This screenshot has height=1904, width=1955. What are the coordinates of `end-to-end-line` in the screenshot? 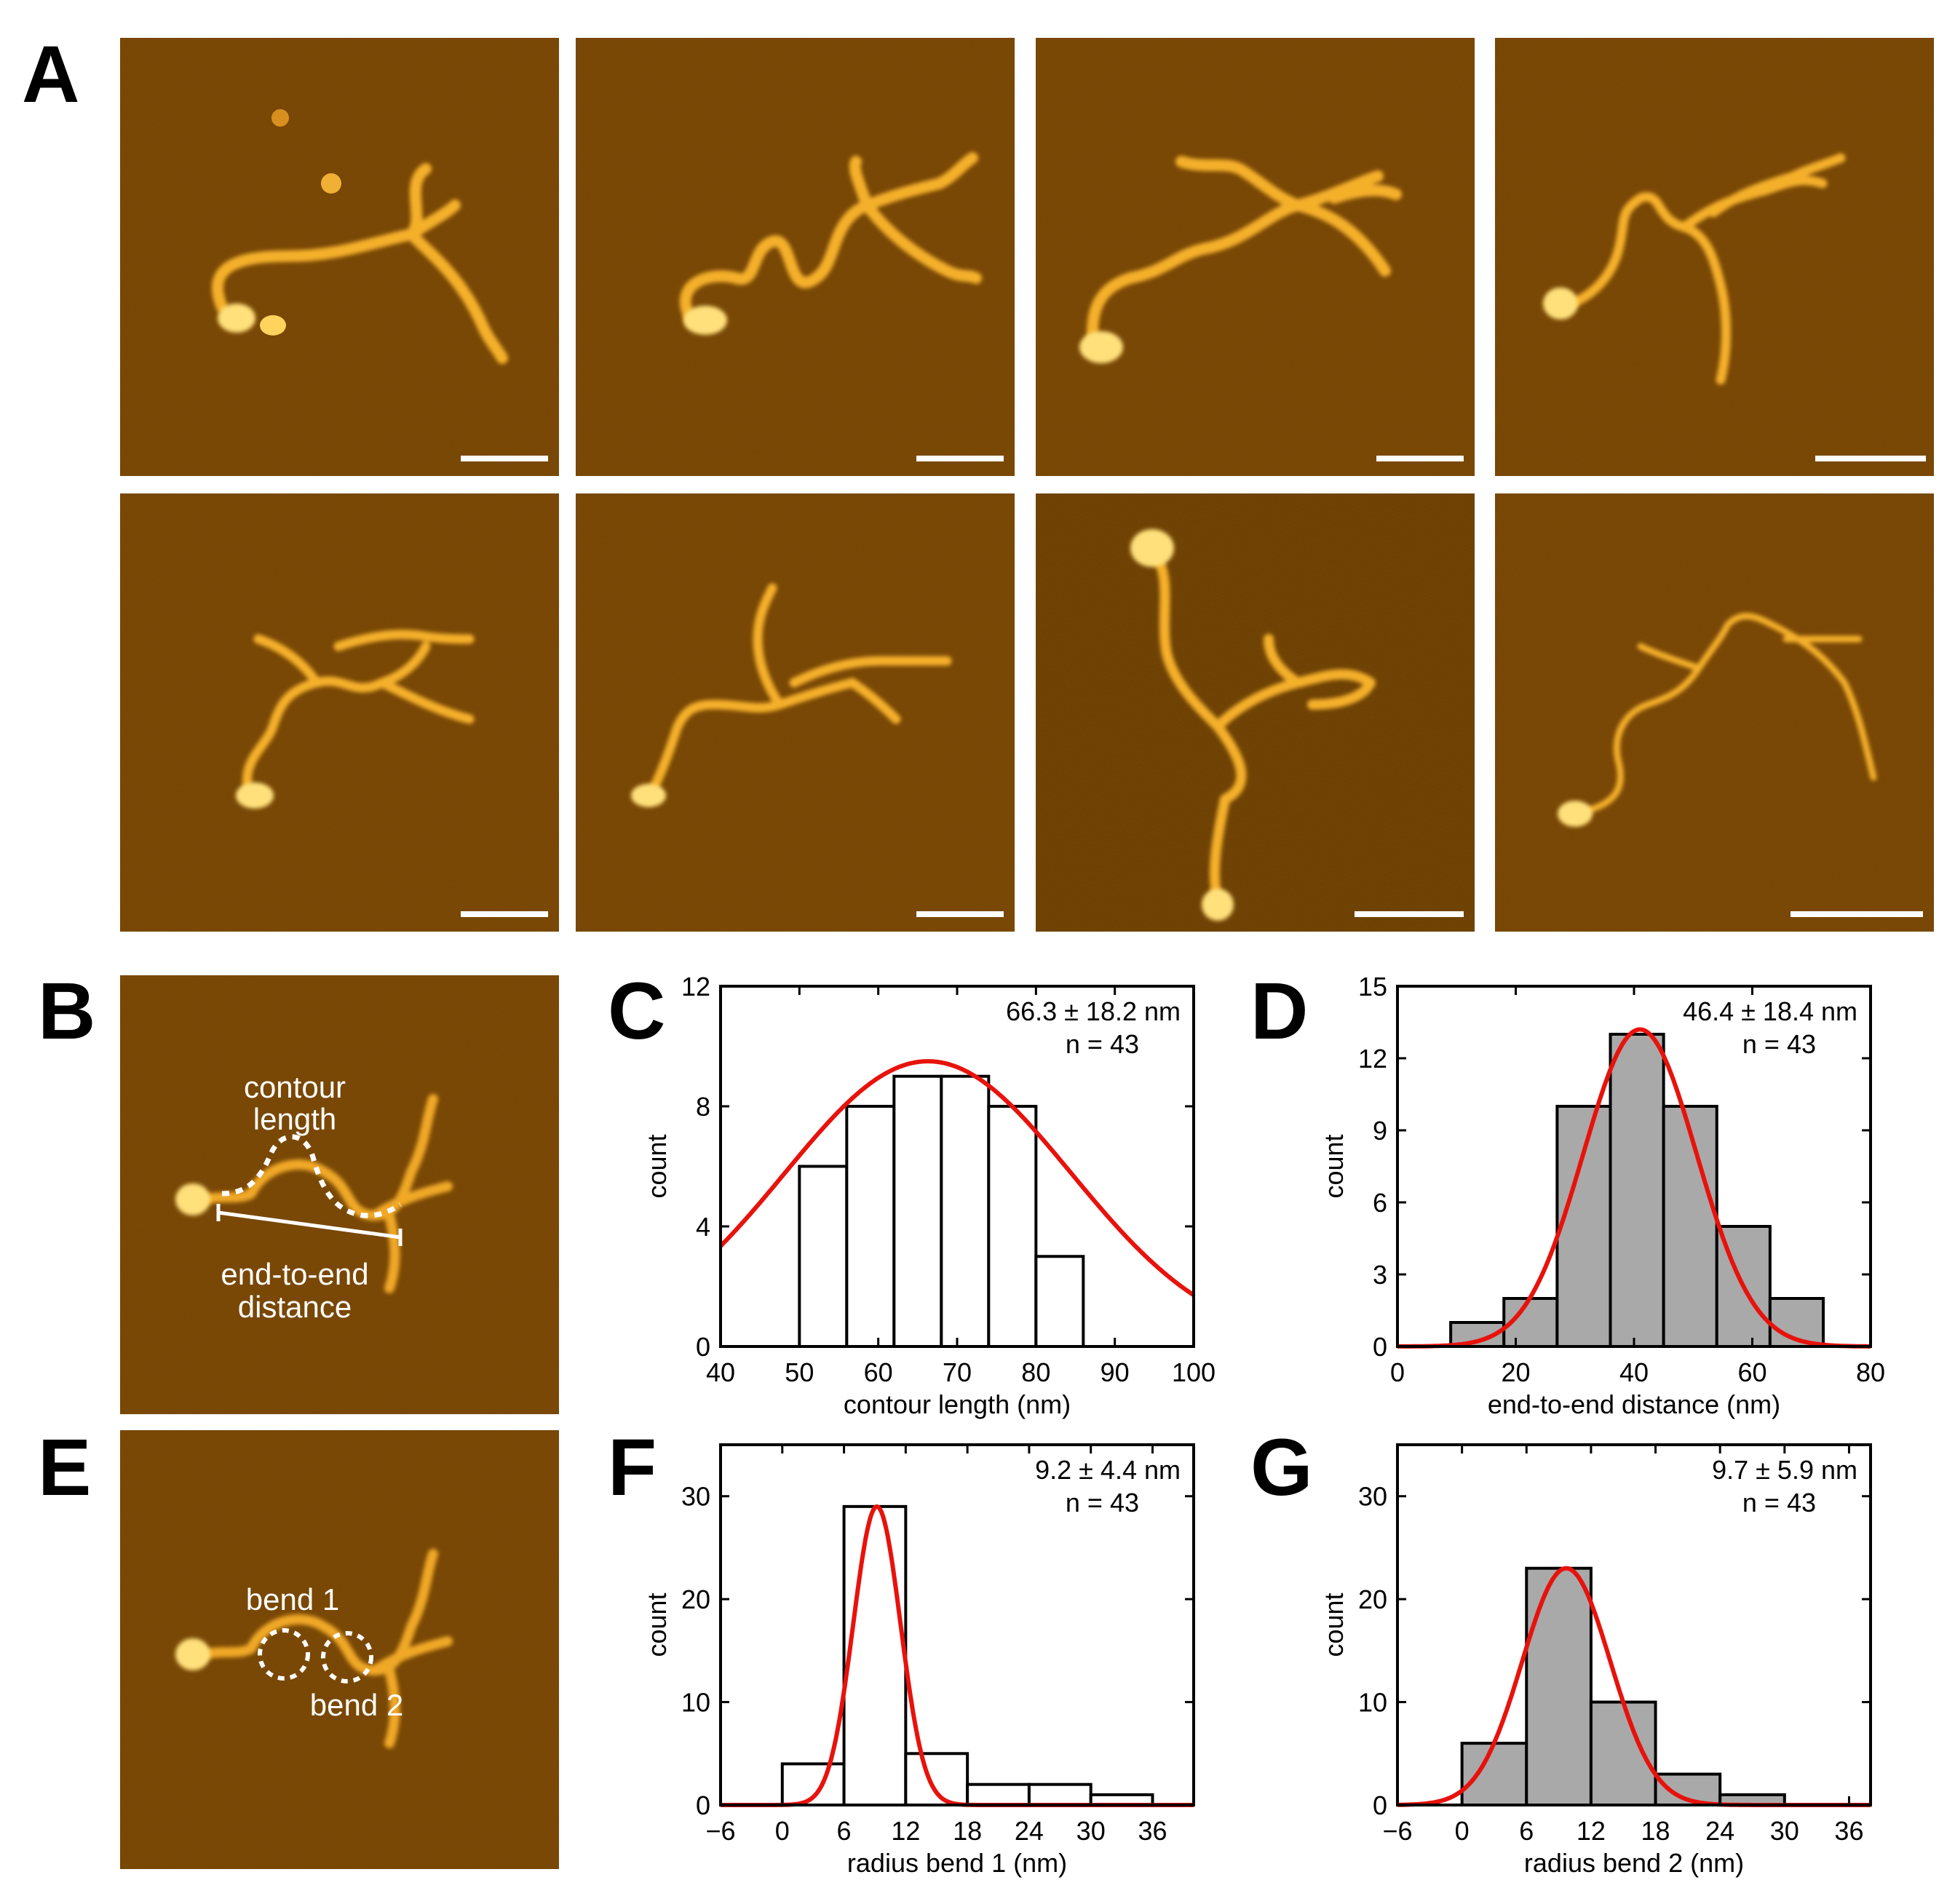 It's located at (309, 1225).